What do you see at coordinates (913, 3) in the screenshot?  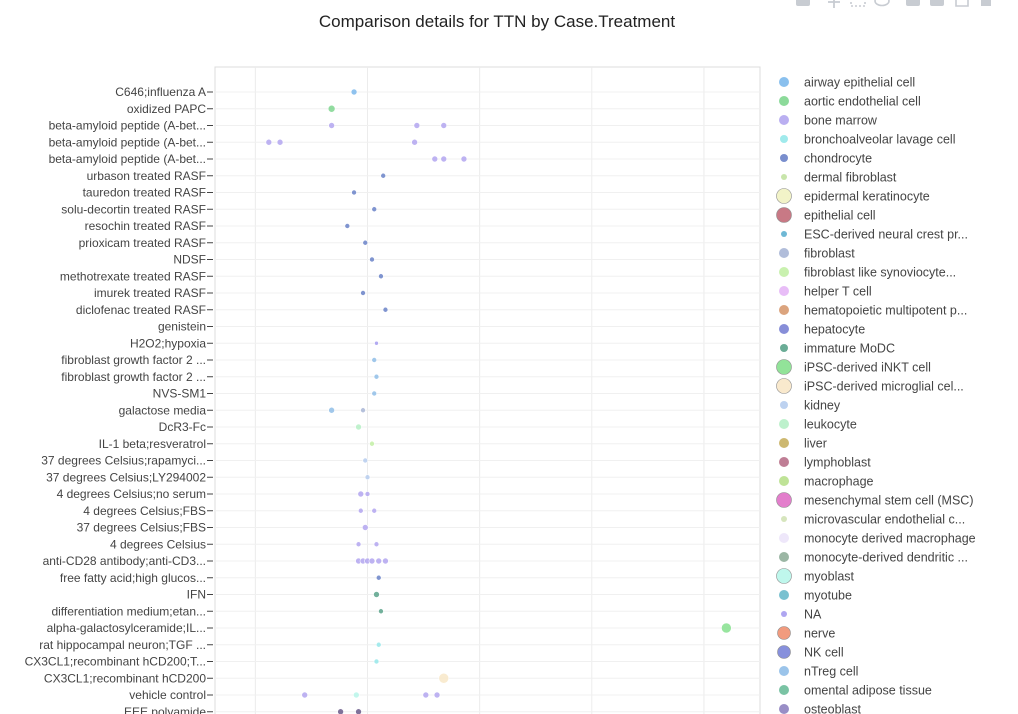 I see `zoom-in-icon` at bounding box center [913, 3].